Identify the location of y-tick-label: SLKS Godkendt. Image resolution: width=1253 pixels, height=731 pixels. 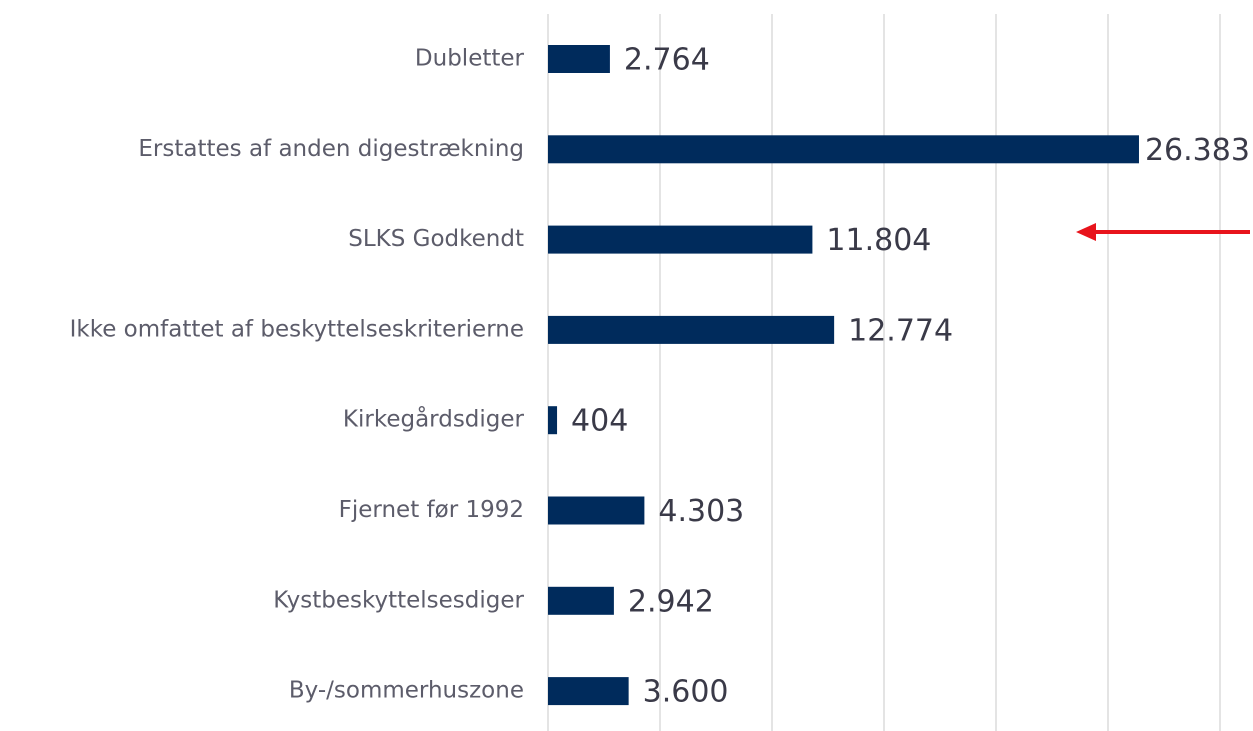
(436, 239).